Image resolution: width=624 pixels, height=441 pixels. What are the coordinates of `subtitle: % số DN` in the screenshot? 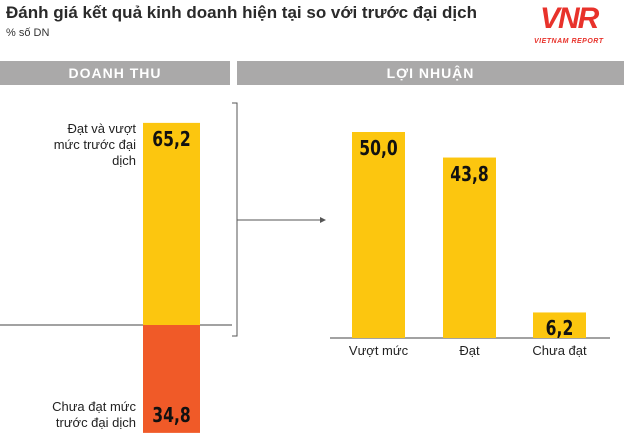 It's located at (28, 33).